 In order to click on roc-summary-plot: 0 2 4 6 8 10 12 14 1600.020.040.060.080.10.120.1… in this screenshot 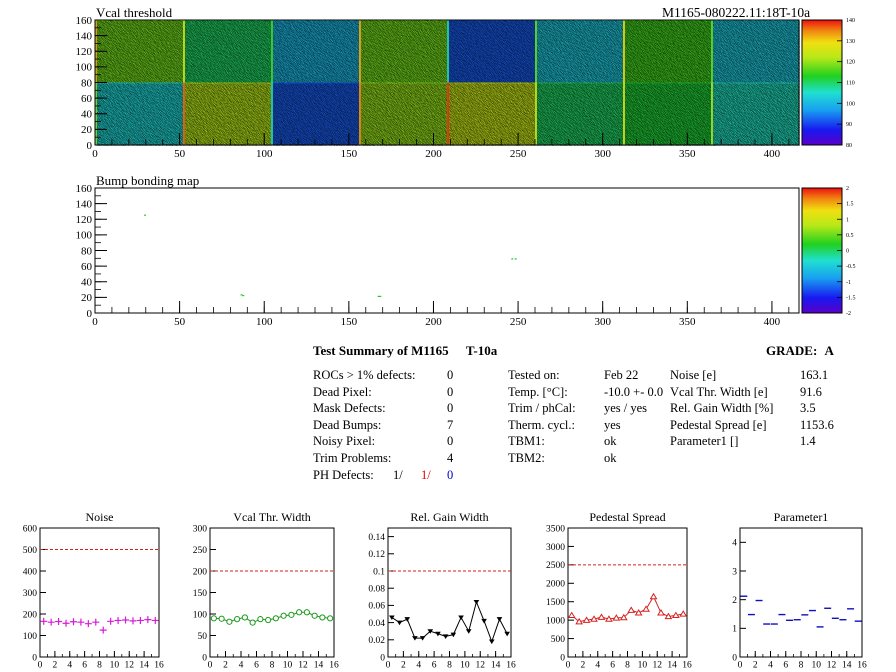, I will do `click(442, 590)`.